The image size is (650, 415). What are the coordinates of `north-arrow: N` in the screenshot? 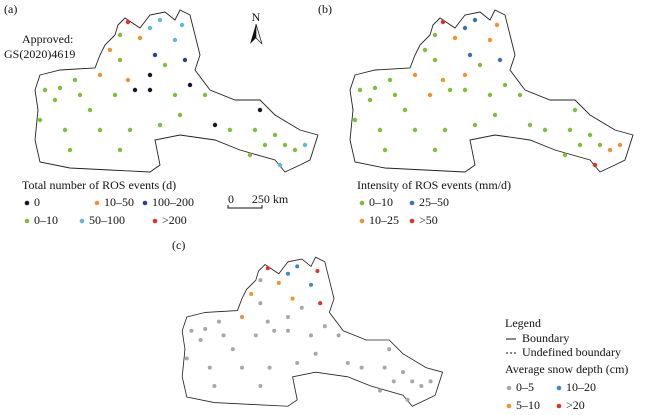 It's located at (256, 27).